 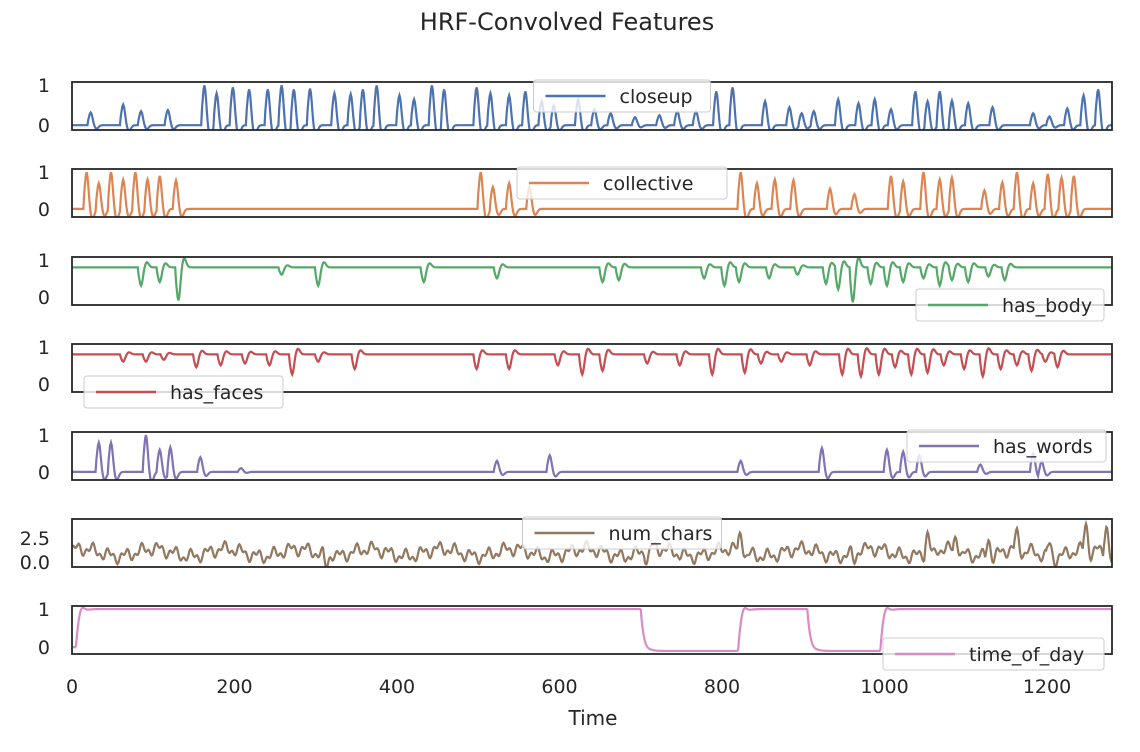 I want to click on panel-has_body: 1 0 has_body, so click(x=575, y=286).